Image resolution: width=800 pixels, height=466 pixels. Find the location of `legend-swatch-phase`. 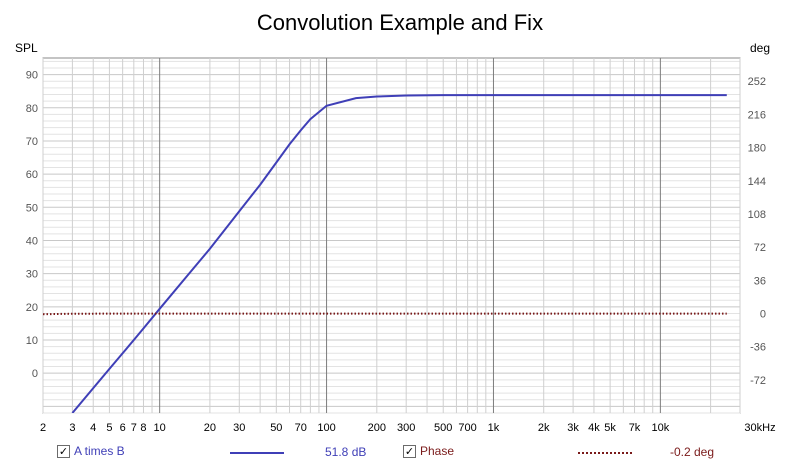

legend-swatch-phase is located at coordinates (605, 453).